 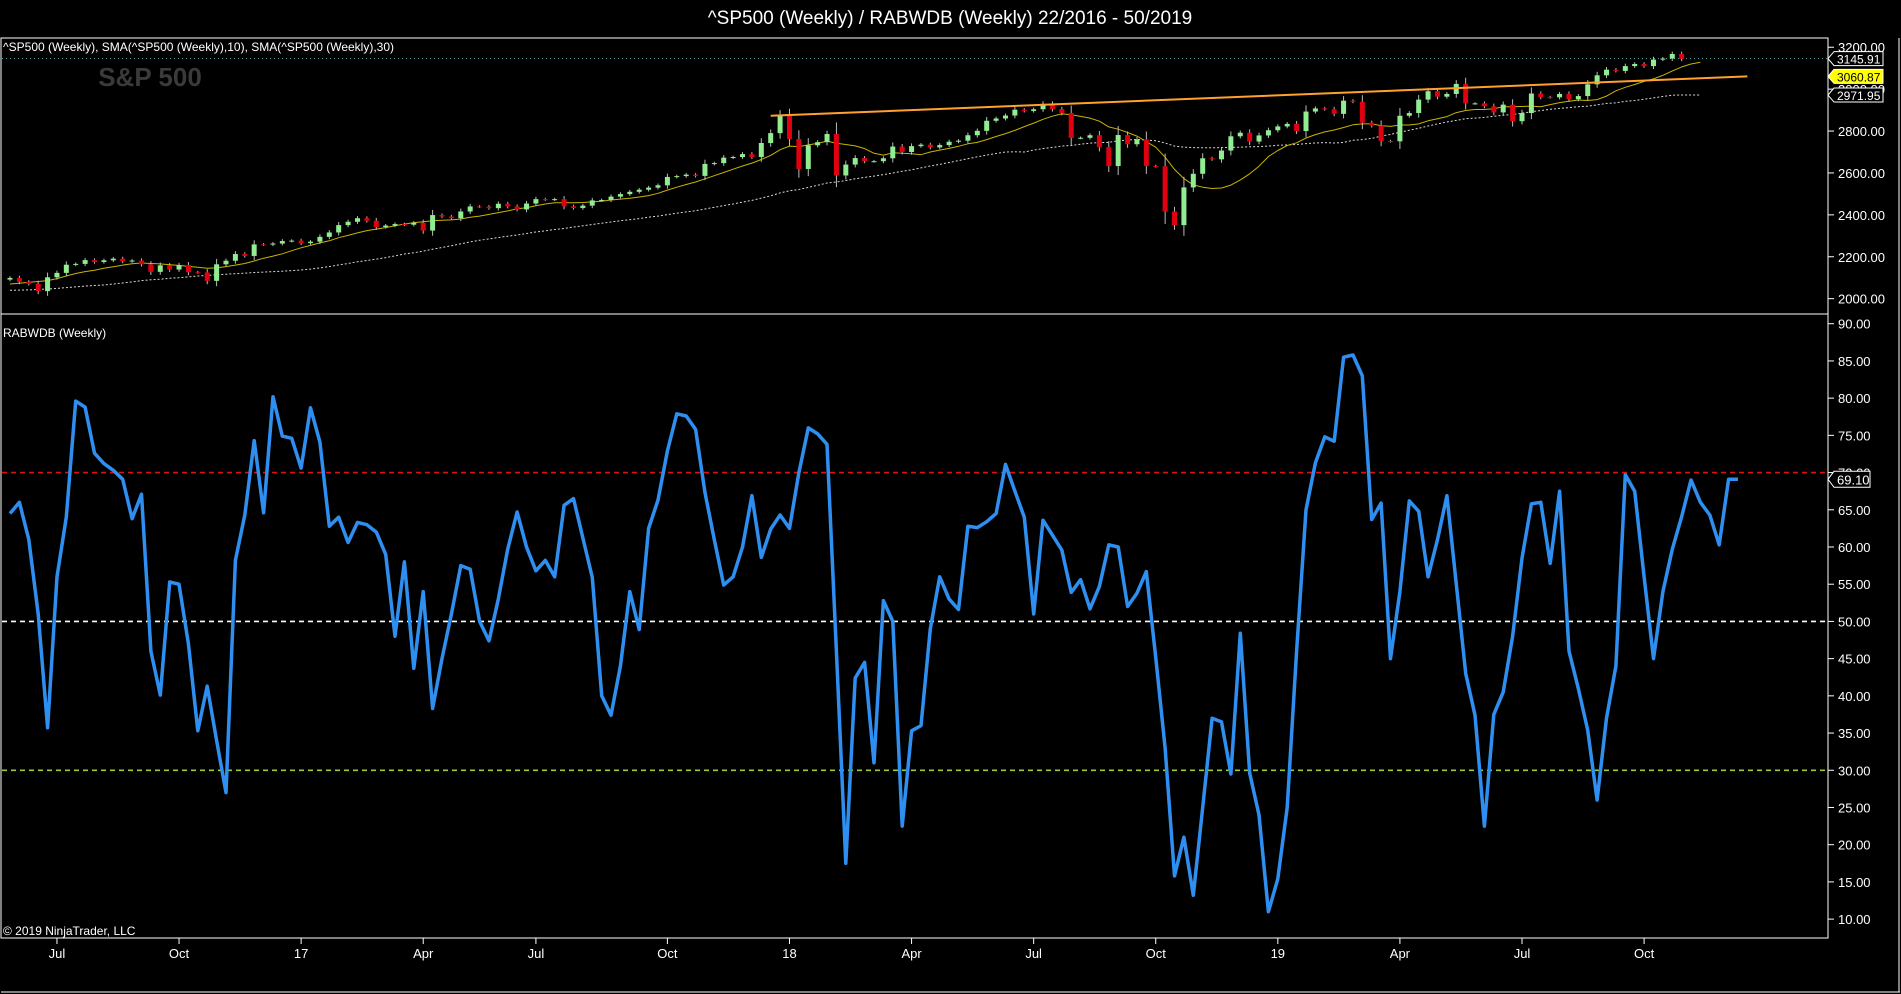 I want to click on last-value-flag-label: 3060.87, so click(x=1859, y=77).